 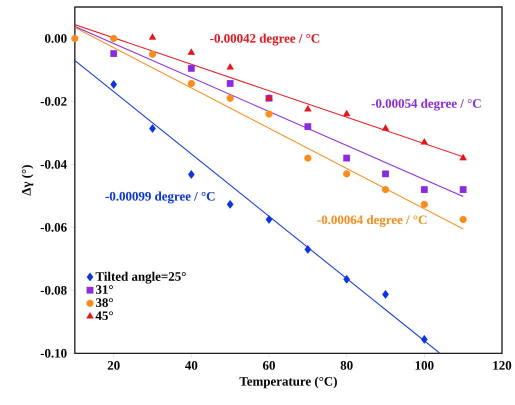 What do you see at coordinates (53, 227) in the screenshot?
I see `y-tick-label: -0.06` at bounding box center [53, 227].